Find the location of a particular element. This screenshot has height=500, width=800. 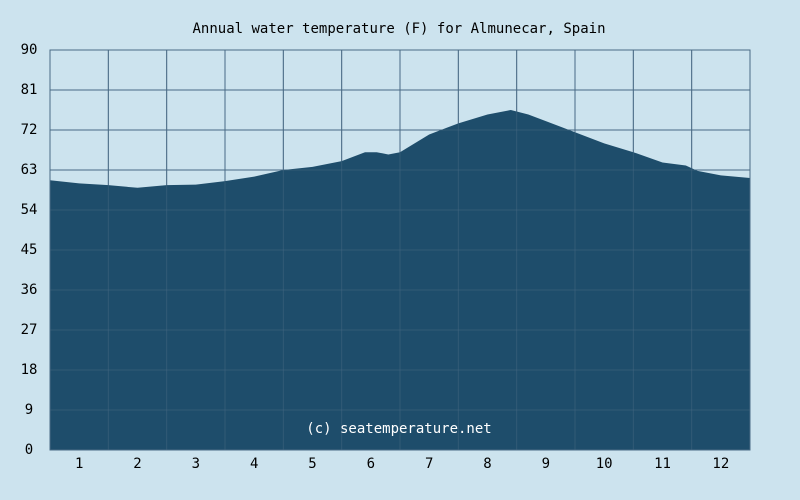

x-tick-label: 6 is located at coordinates (371, 464).